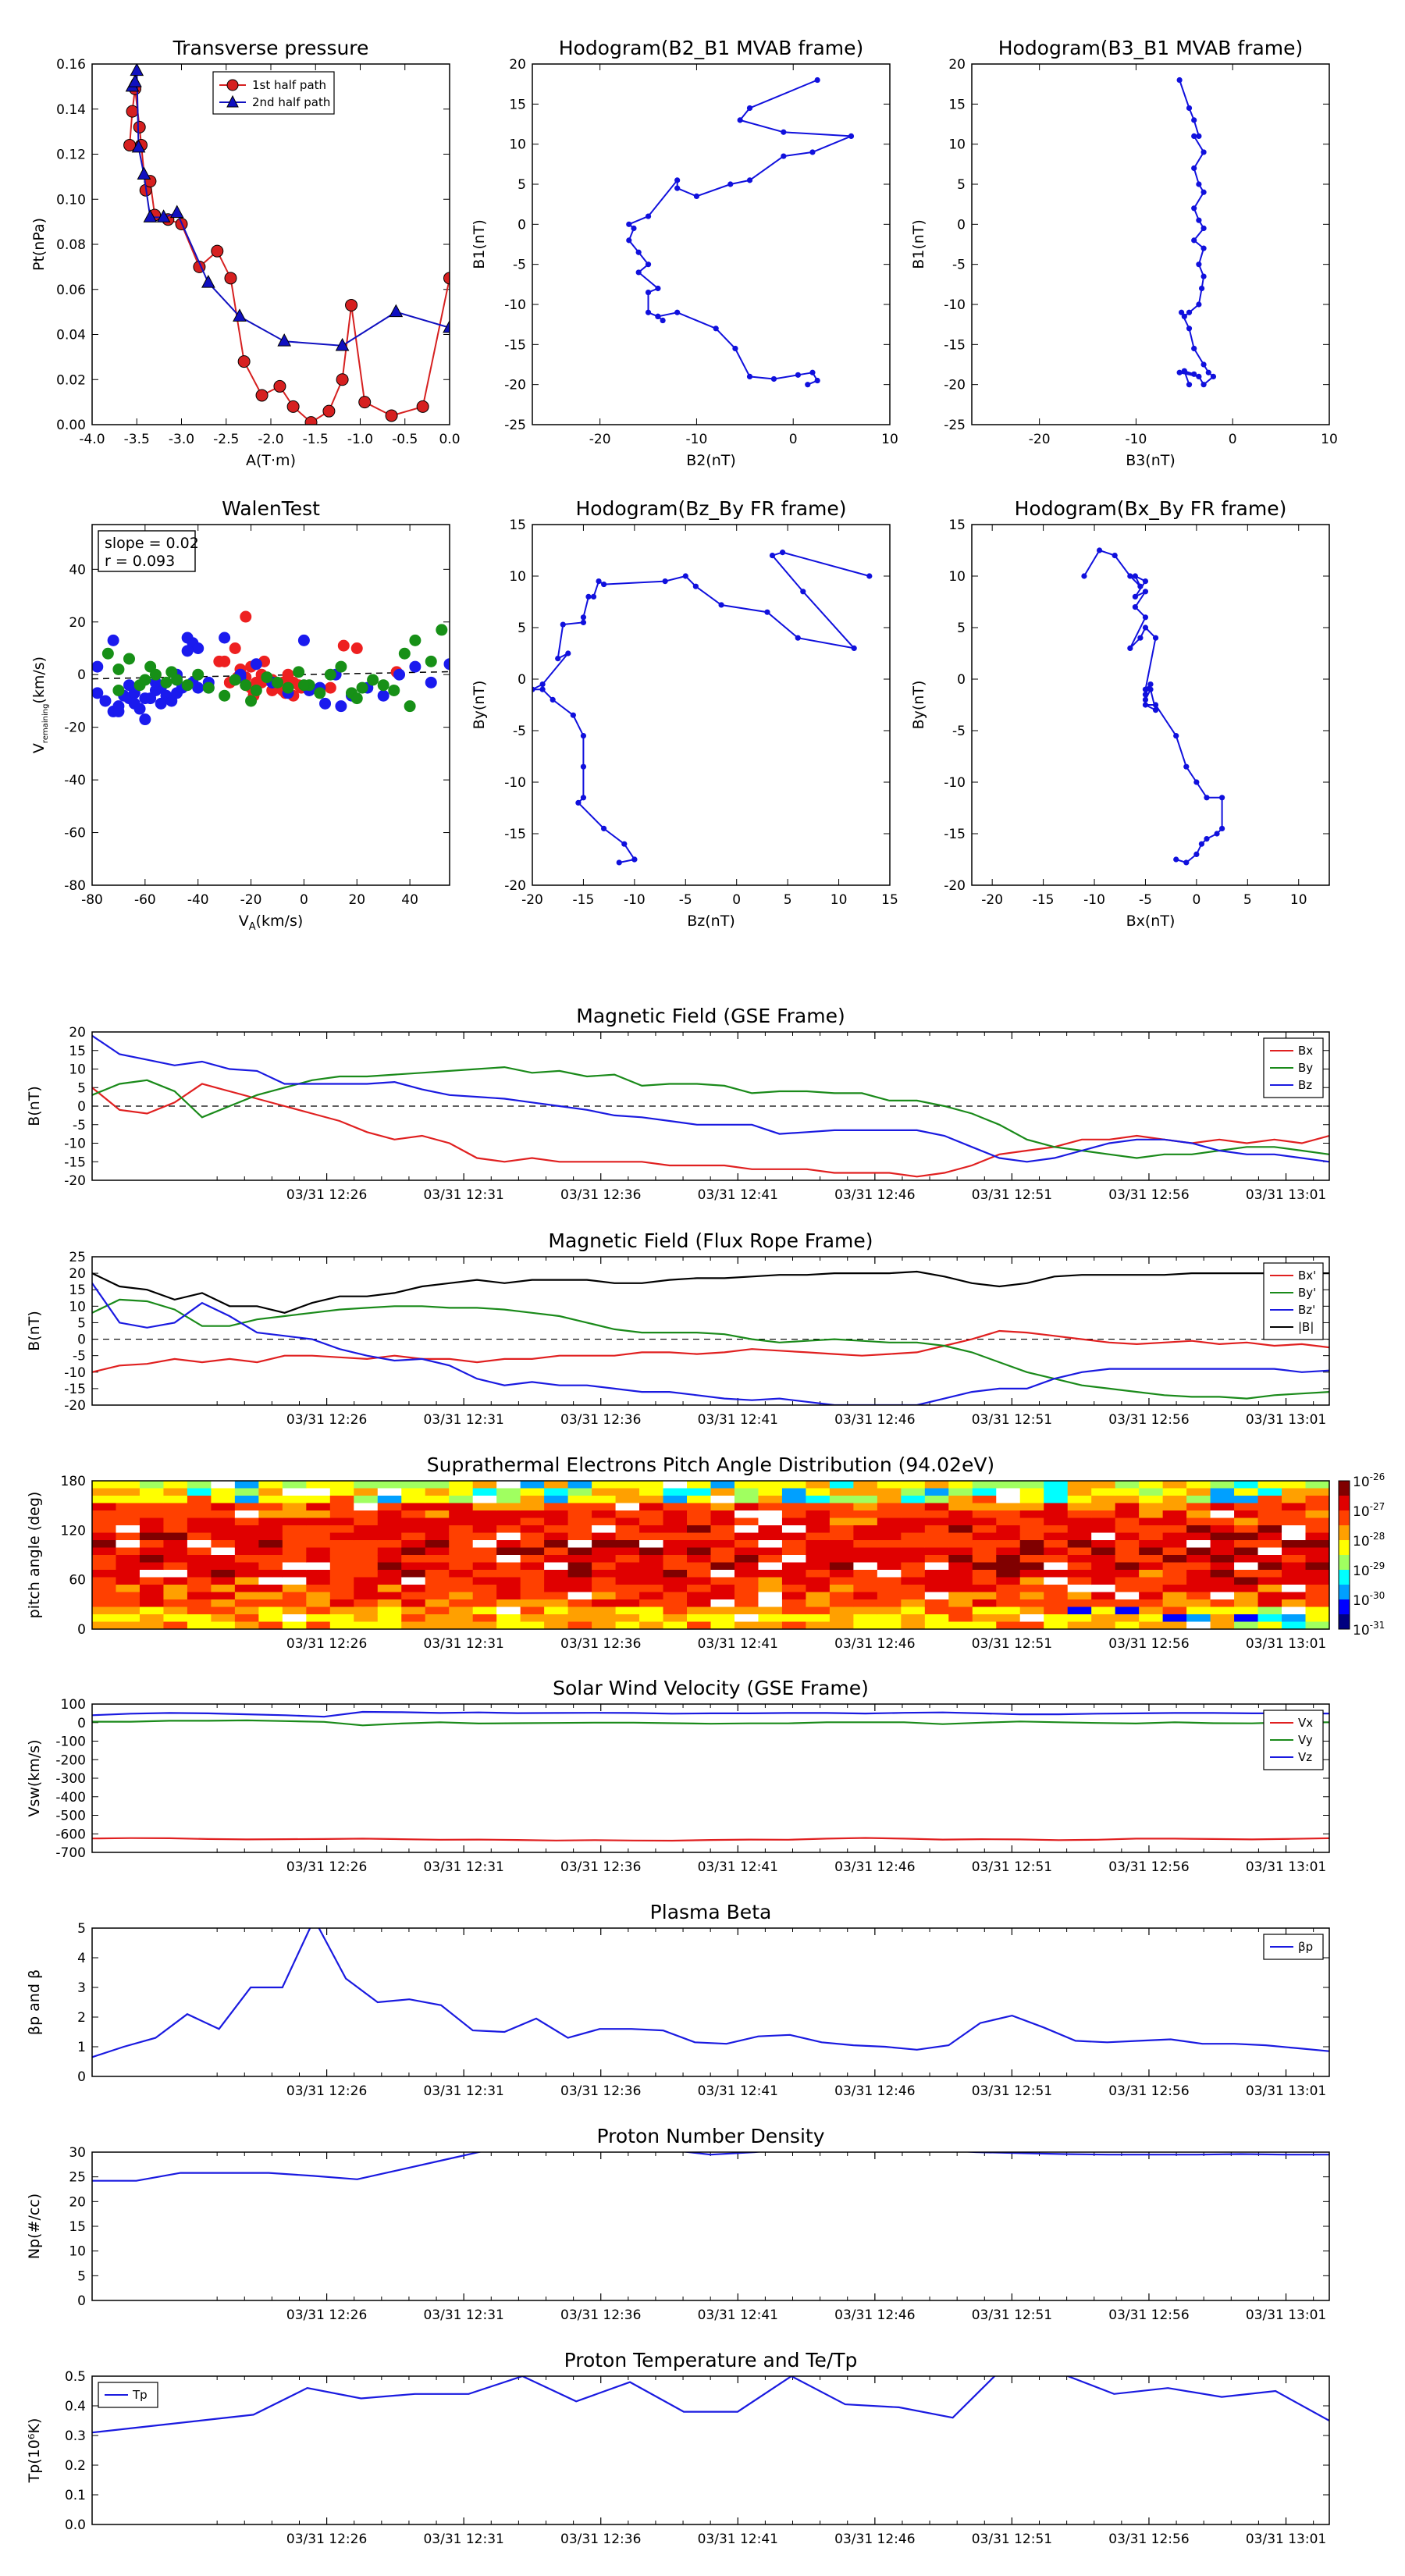 Image resolution: width=1405 pixels, height=2576 pixels. I want to click on chart-title: Proton Temperature and Te/Tp, so click(711, 2360).